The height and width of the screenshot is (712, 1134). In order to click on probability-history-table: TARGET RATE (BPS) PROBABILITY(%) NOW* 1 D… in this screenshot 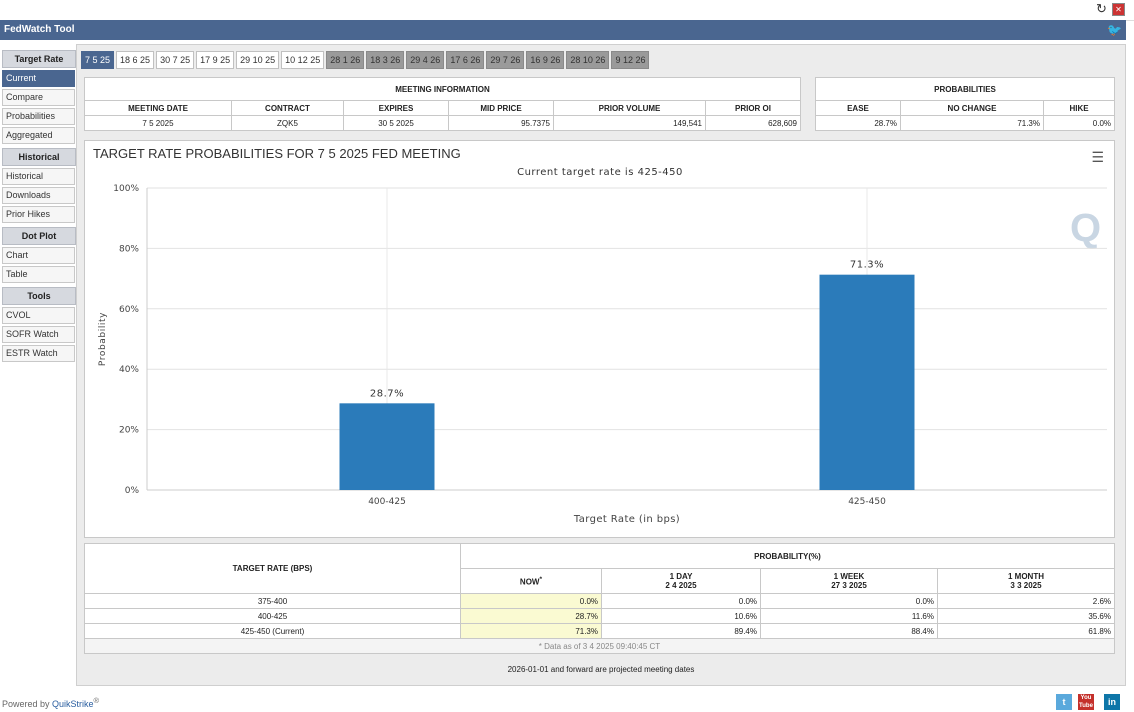, I will do `click(599, 598)`.